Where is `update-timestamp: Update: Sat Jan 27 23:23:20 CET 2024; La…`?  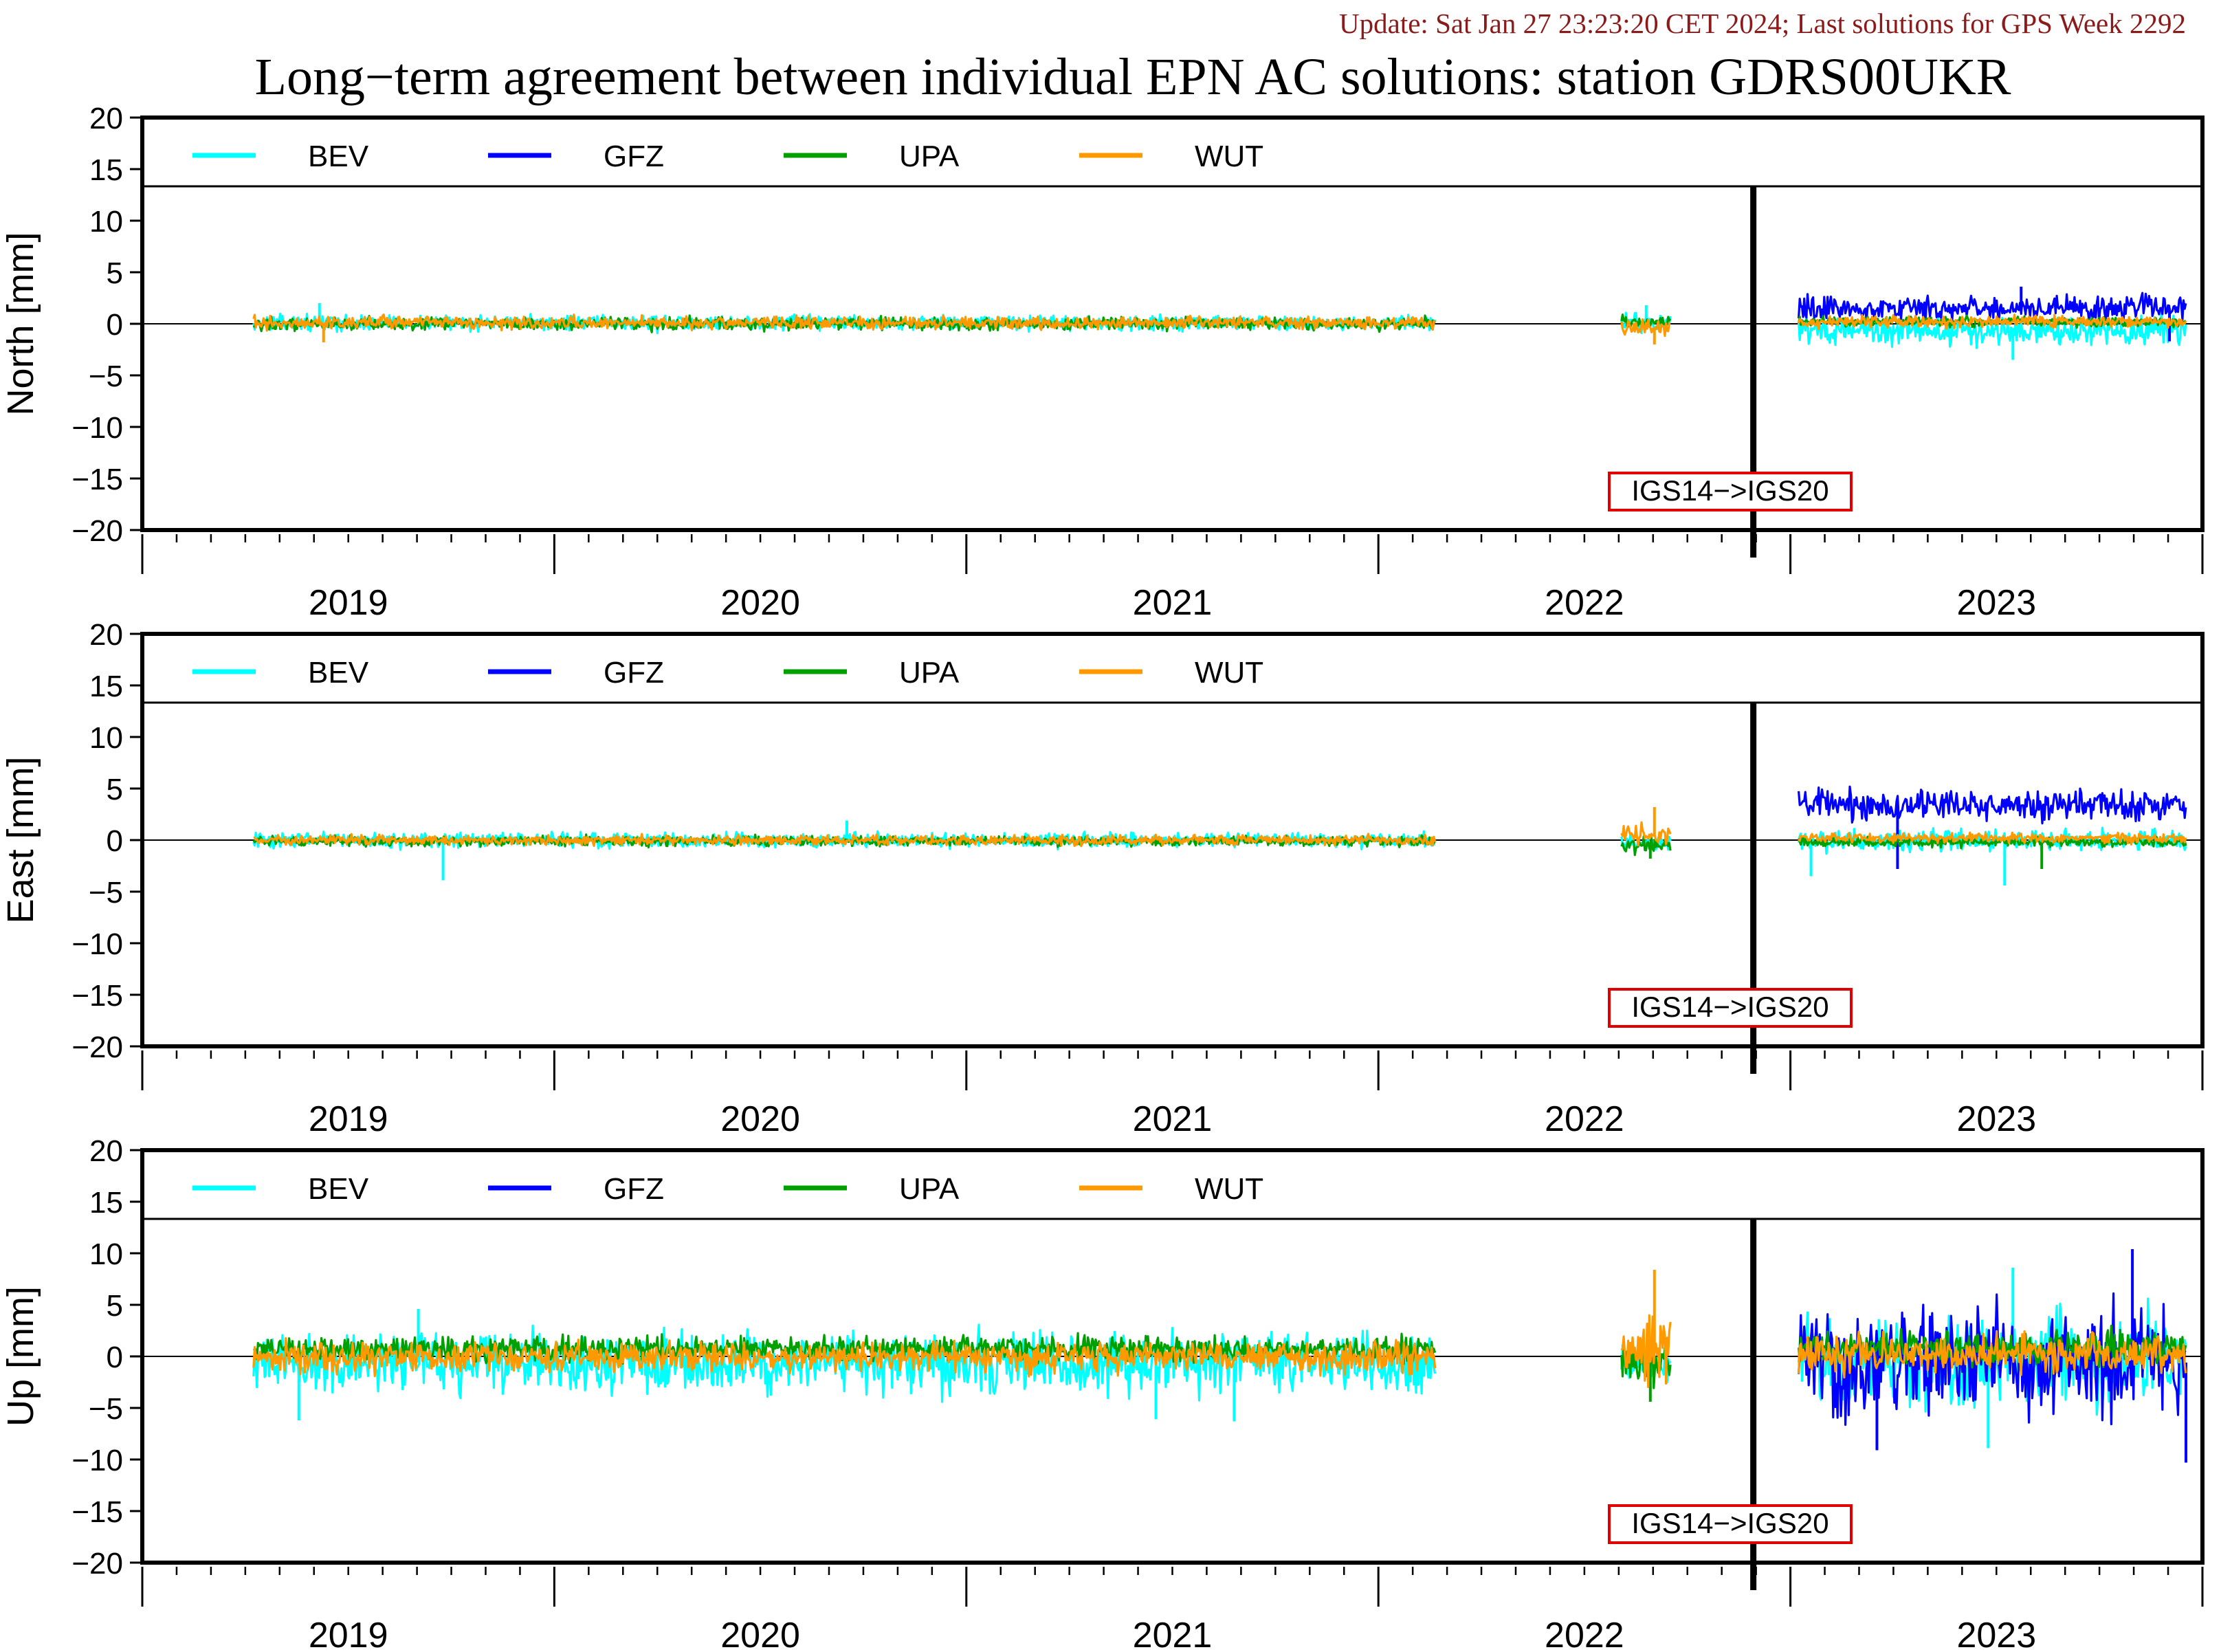
update-timestamp: Update: Sat Jan 27 23:23:20 CET 2024; La… is located at coordinates (1762, 23).